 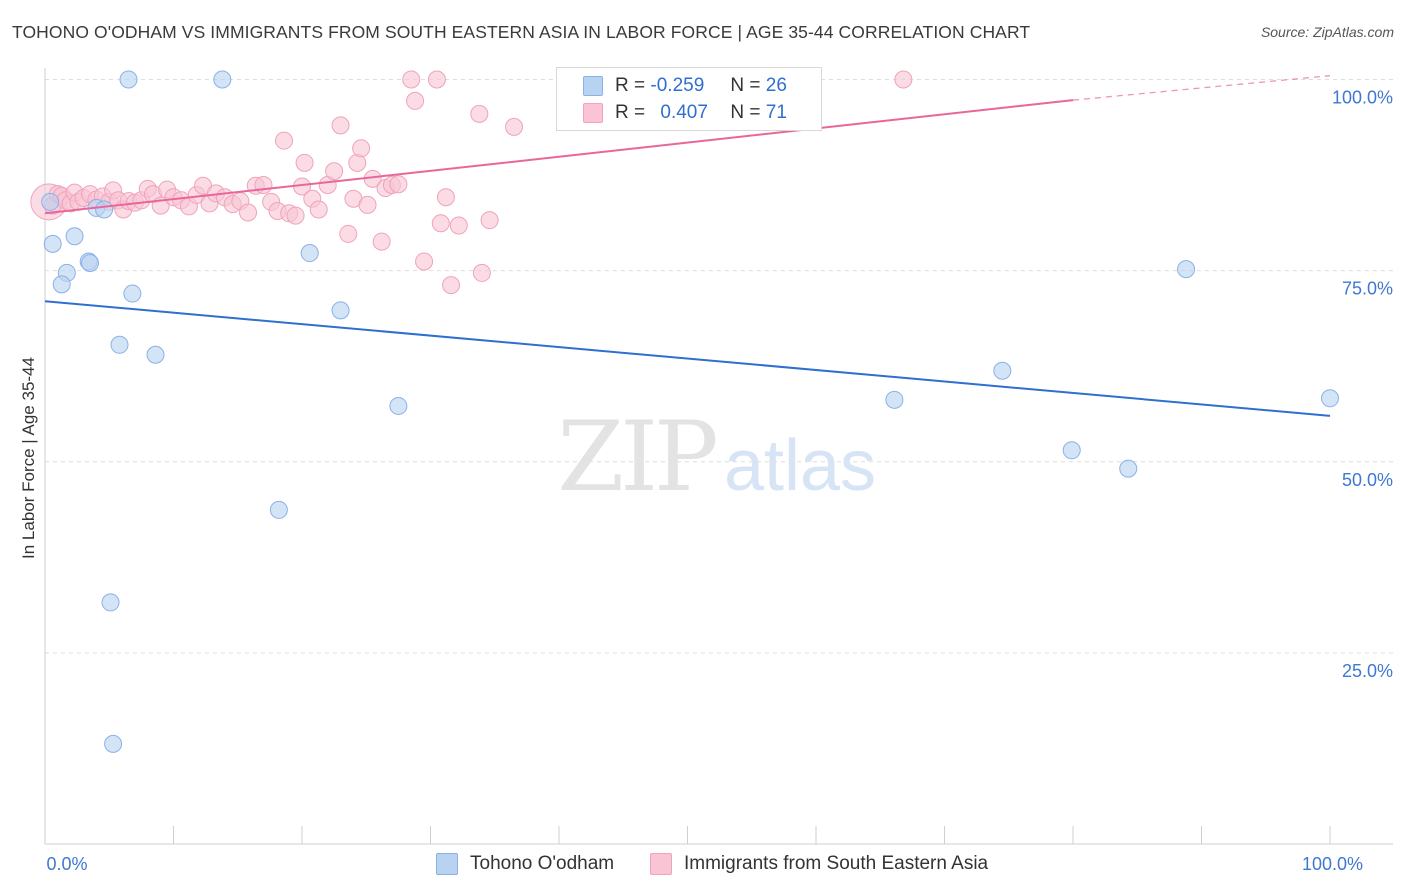 I want to click on legend-row-pink: R = 0.407 N = 71, so click(x=685, y=113).